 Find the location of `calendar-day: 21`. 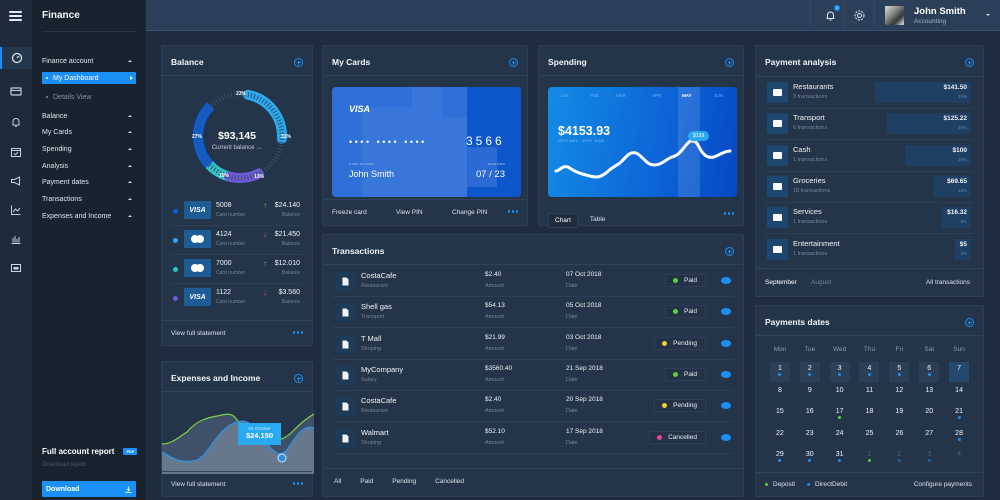

calendar-day: 21 is located at coordinates (959, 416).